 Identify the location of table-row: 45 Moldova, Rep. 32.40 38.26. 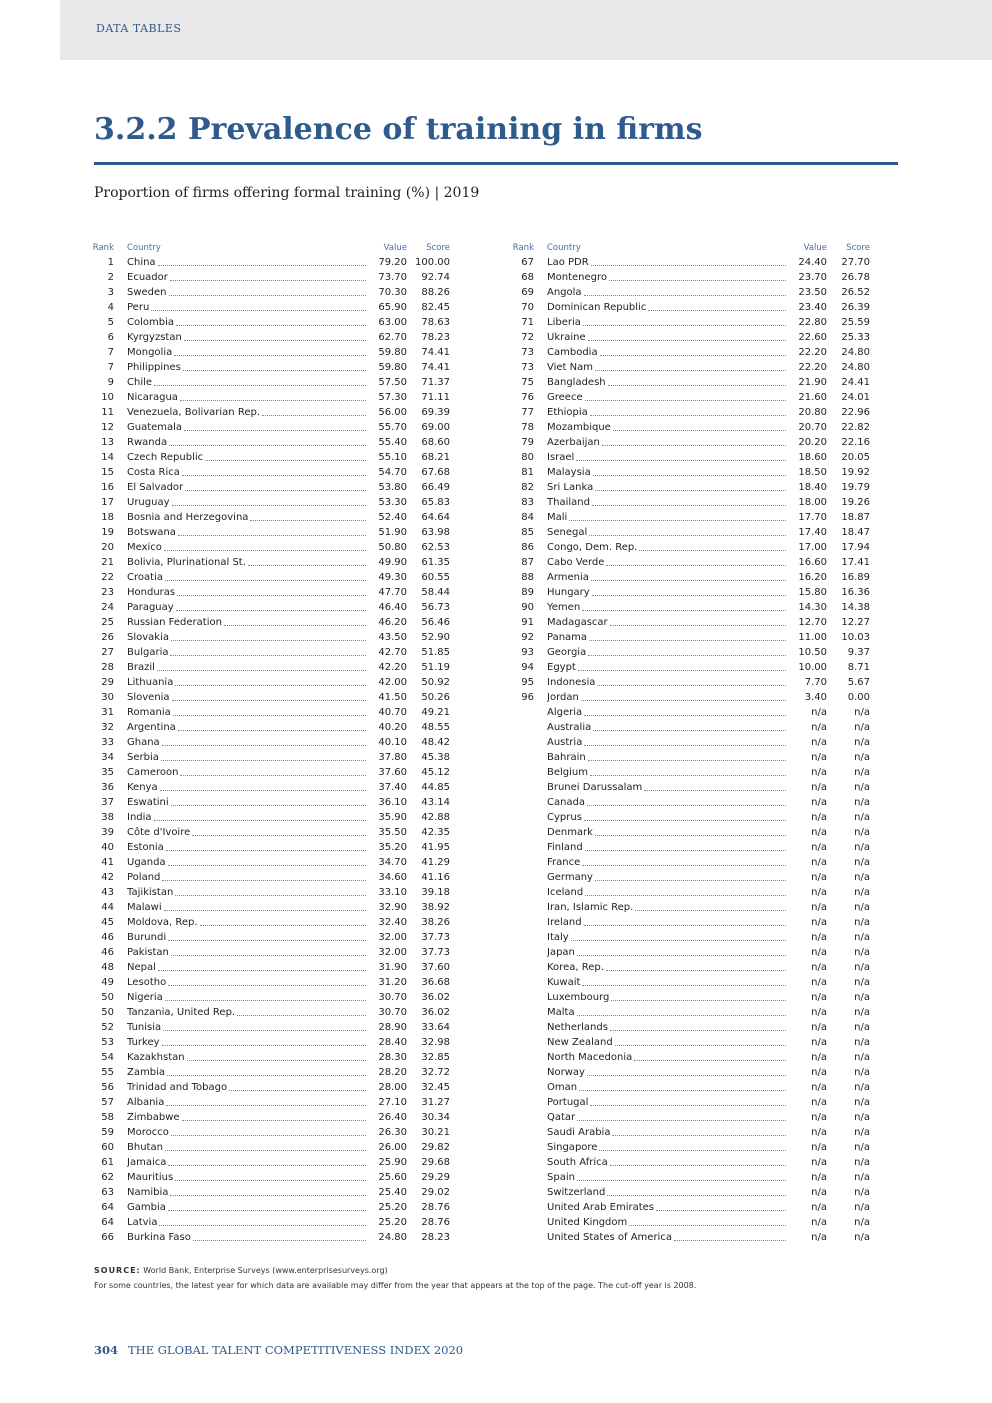
(270, 922).